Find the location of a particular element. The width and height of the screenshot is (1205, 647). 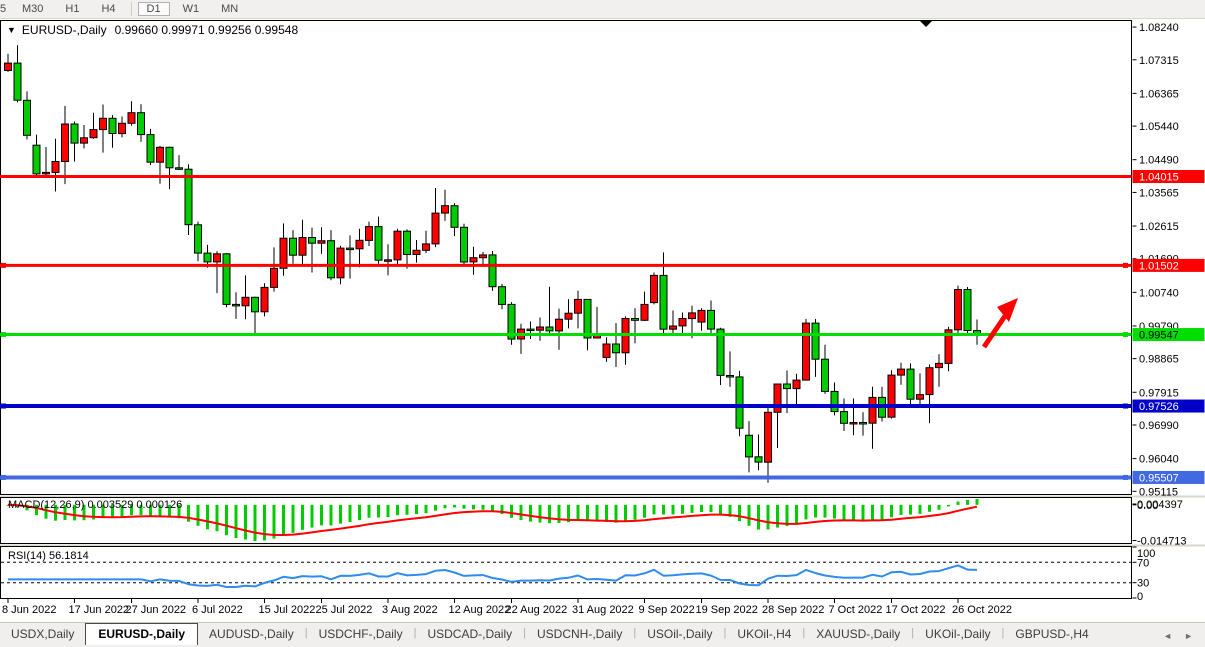

symbol-tab-audusd-daily: AUDUSD-,Daily is located at coordinates (251, 634).